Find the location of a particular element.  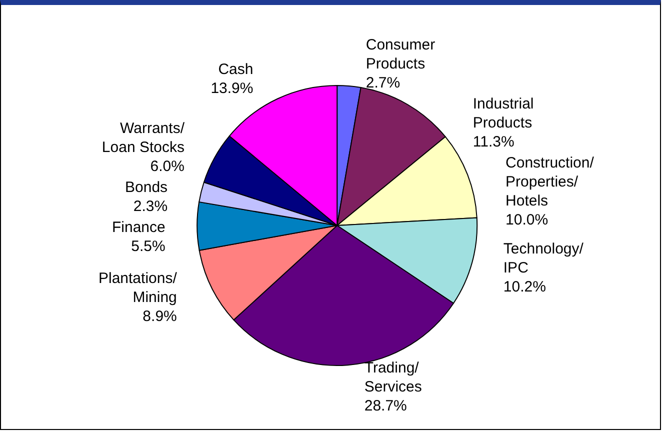

data-label: 13.9% is located at coordinates (232, 88).